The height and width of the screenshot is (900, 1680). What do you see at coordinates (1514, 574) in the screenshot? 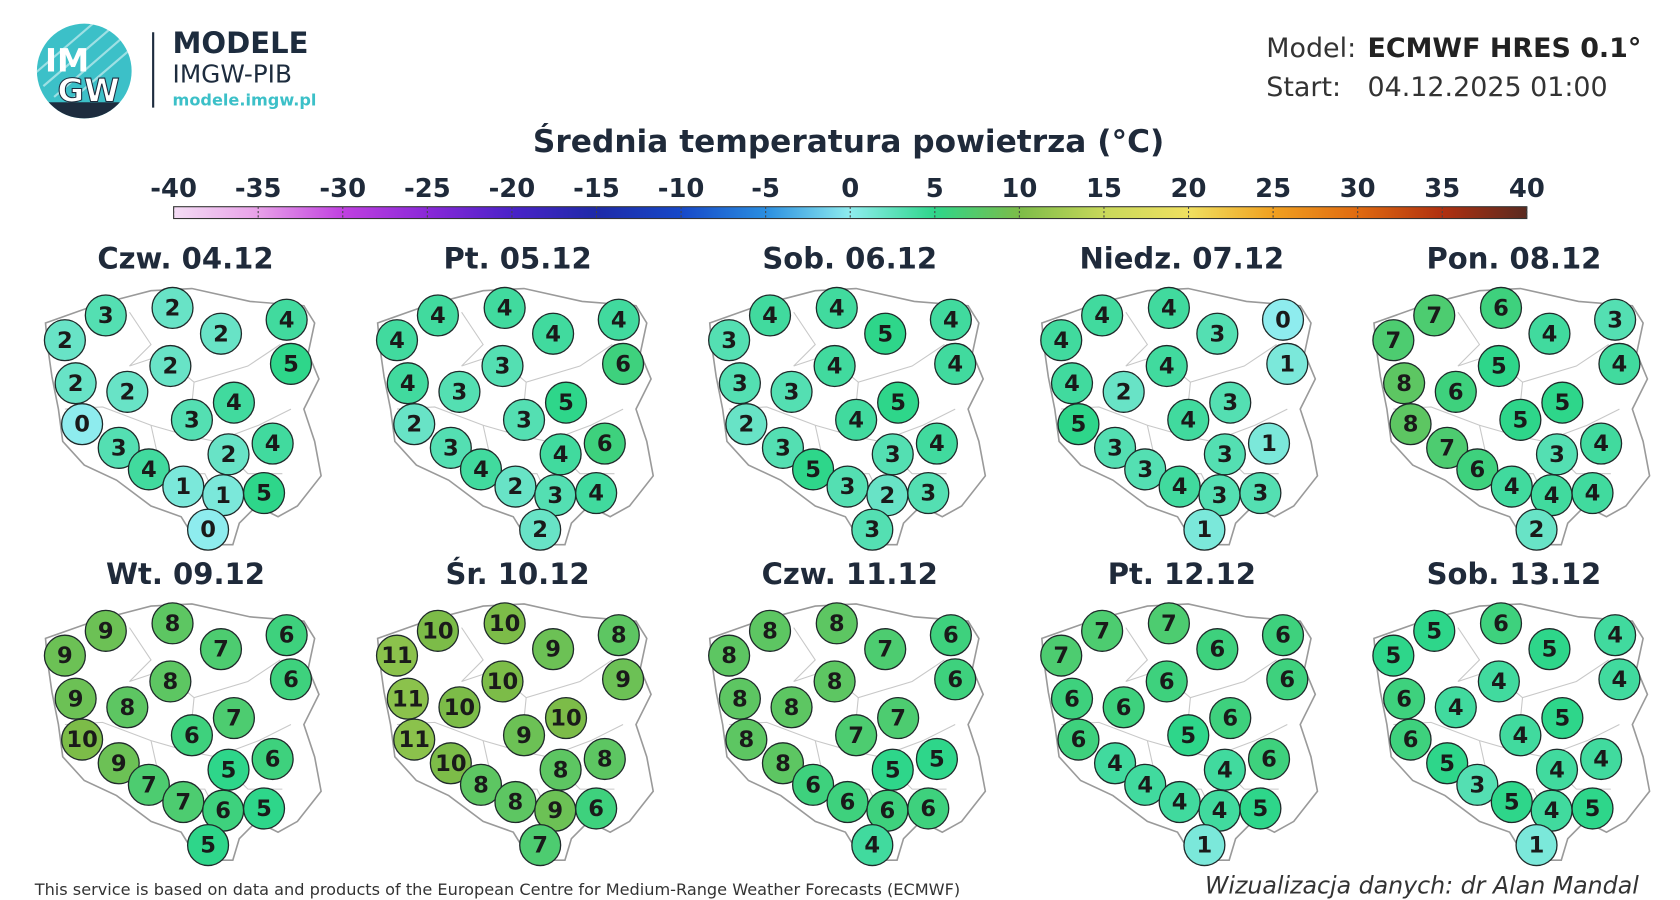
I see `map-title: Sob. 13.12` at bounding box center [1514, 574].